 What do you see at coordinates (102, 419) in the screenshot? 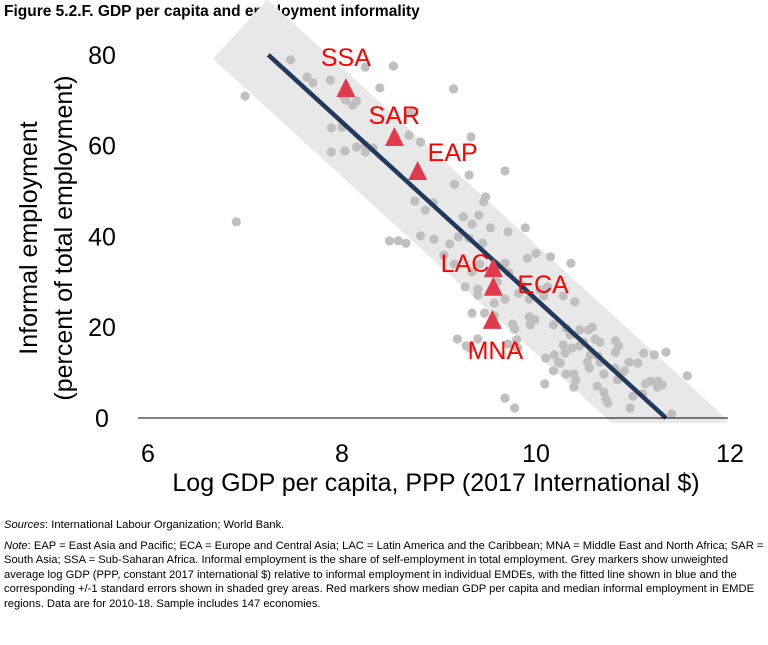
I see `y-tick-label: 0` at bounding box center [102, 419].